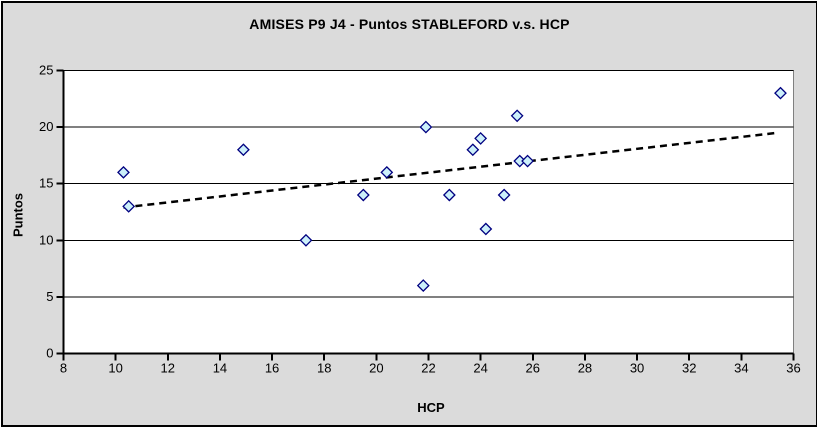  What do you see at coordinates (63, 368) in the screenshot?
I see `x-tick-label: 8` at bounding box center [63, 368].